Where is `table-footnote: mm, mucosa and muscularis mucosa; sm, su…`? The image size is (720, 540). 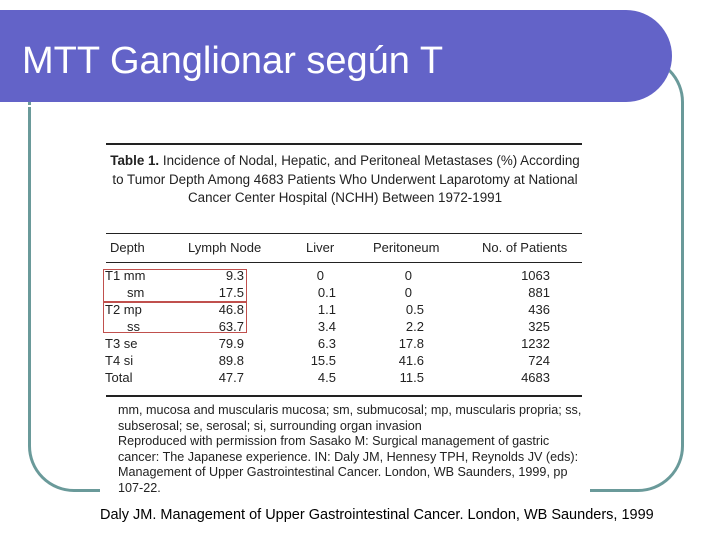 table-footnote: mm, mucosa and muscularis mucosa; sm, su… is located at coordinates (353, 449).